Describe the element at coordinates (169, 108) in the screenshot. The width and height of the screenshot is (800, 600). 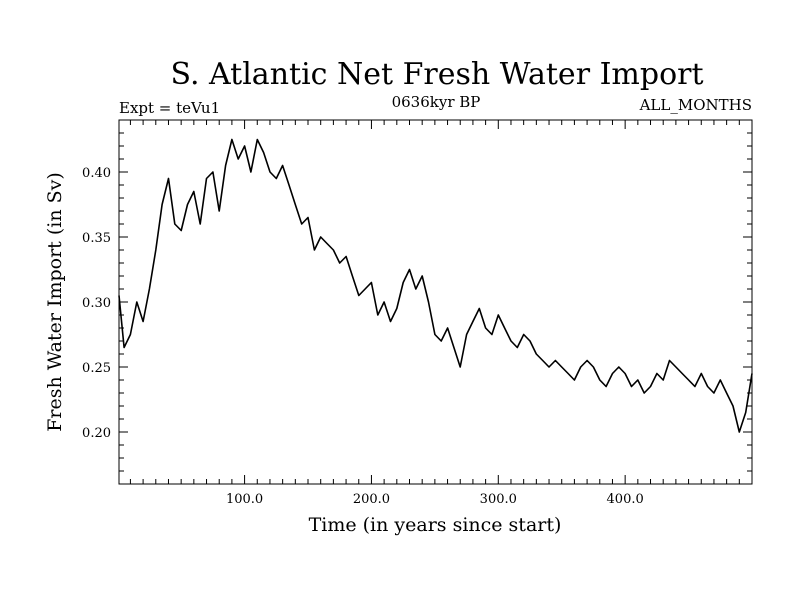
I see `chart-subtitle-left: Expt = teVu1` at that location.